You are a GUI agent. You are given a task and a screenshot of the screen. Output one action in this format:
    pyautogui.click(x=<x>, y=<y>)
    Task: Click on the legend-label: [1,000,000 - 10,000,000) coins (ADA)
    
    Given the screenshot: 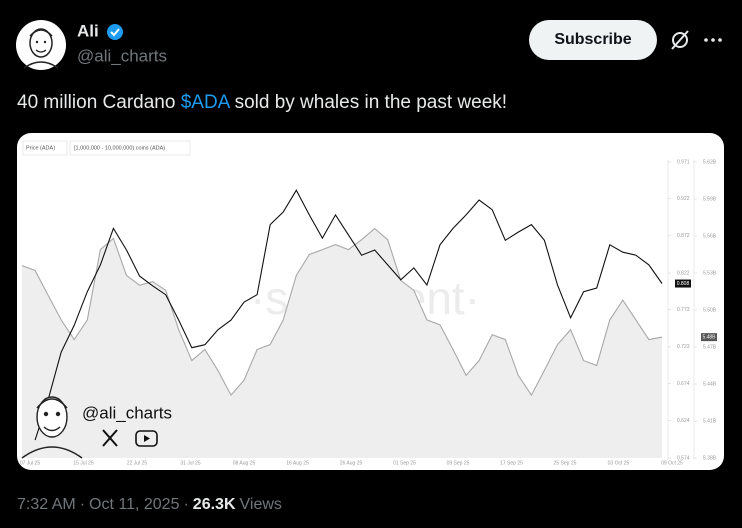 What is the action you would take?
    pyautogui.click(x=119, y=148)
    